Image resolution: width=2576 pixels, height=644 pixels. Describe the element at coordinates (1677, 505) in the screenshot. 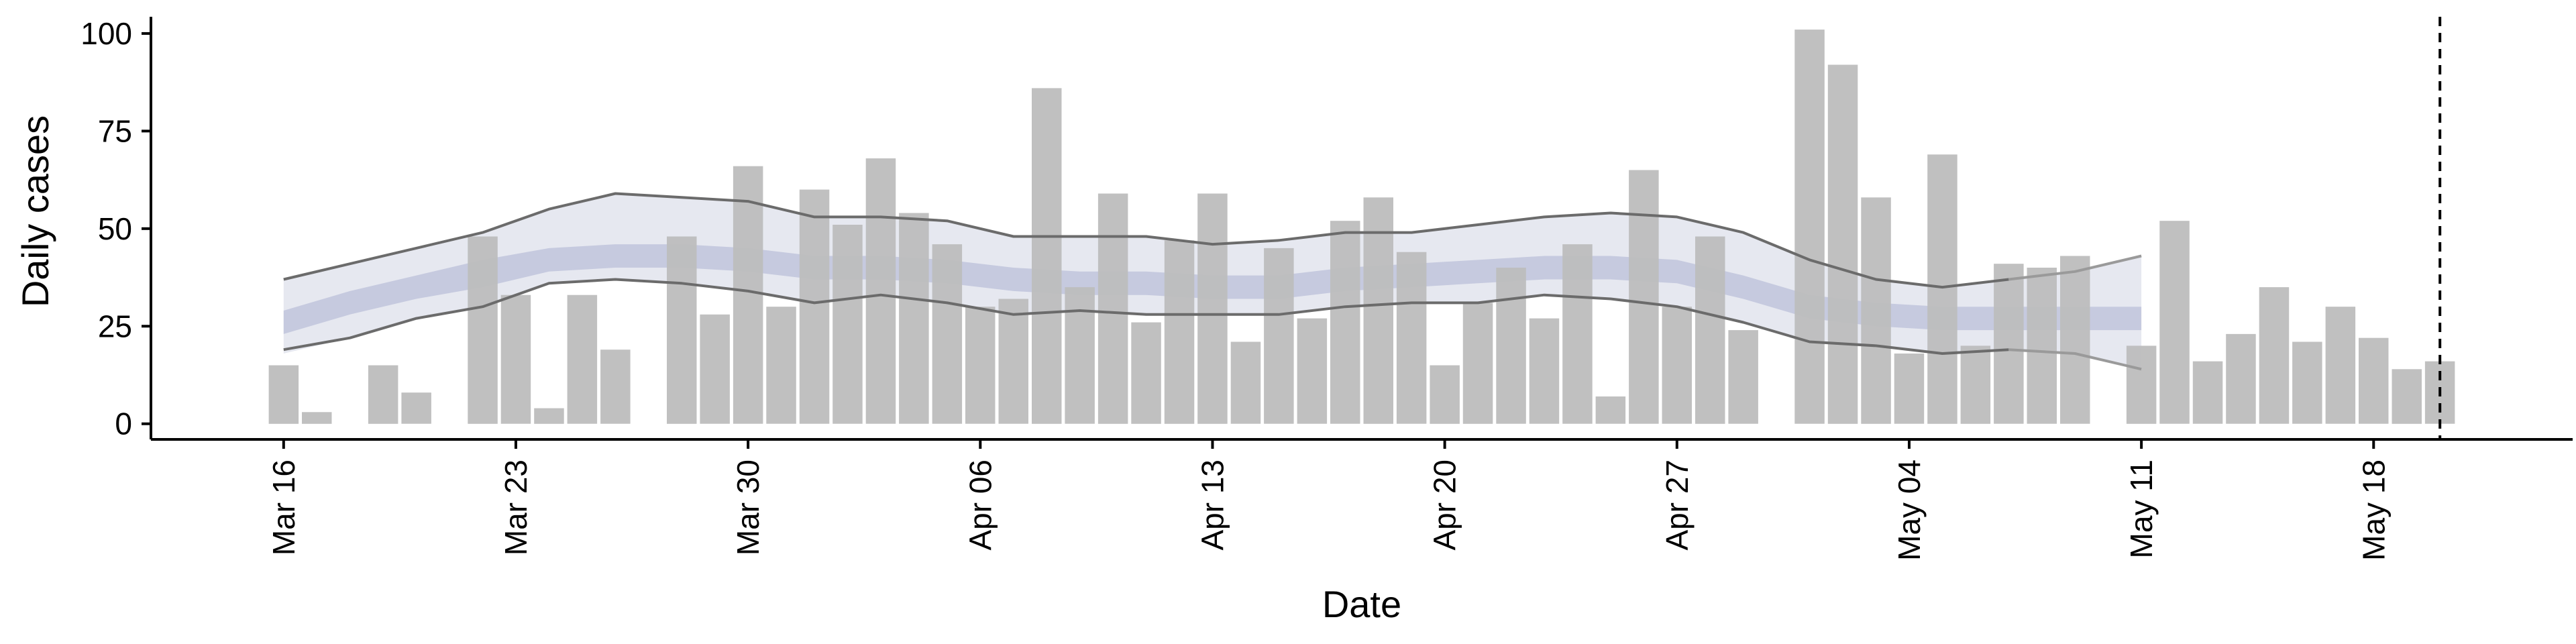

I see `x-tick-label: Apr 27` at that location.